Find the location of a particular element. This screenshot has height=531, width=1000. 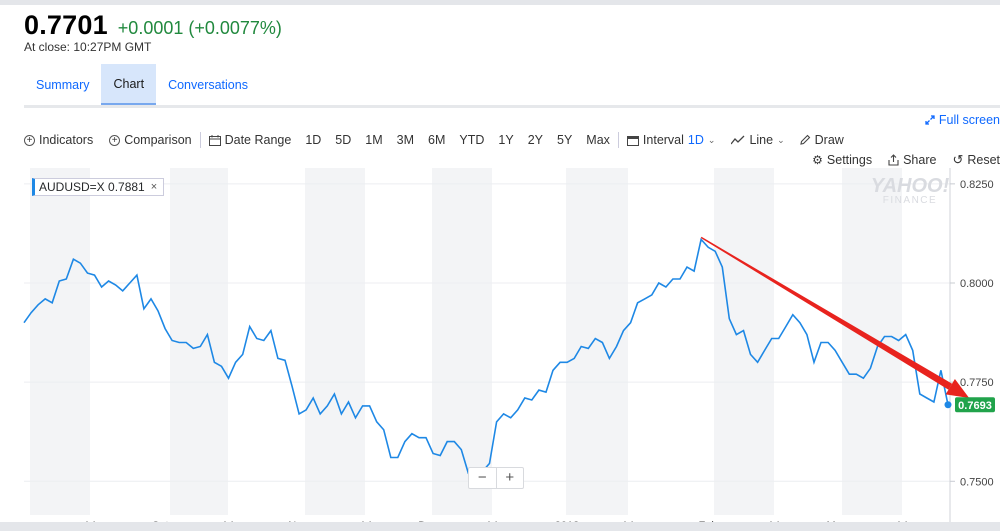

series-legend: AUDUSD=X 0.7881 × is located at coordinates (98, 187).